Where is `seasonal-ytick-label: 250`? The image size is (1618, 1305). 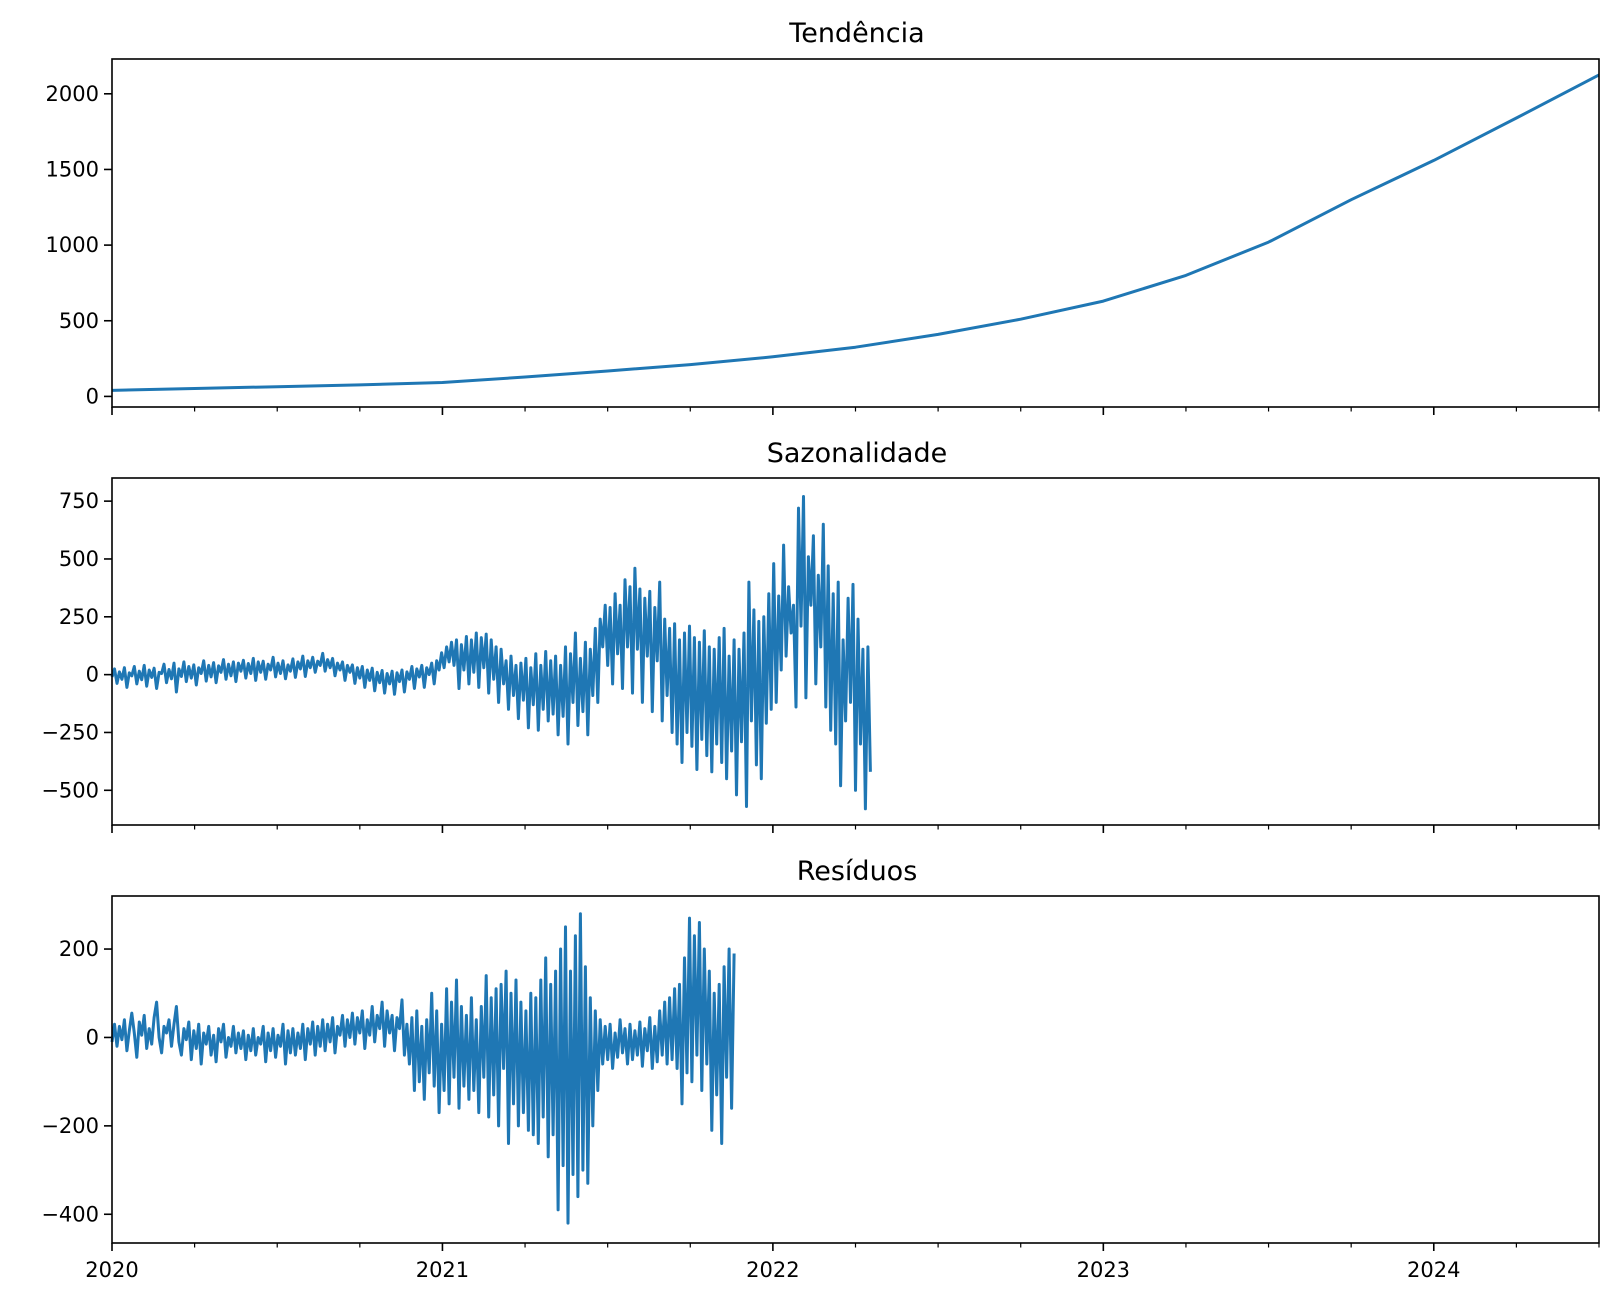 seasonal-ytick-label: 250 is located at coordinates (79, 617).